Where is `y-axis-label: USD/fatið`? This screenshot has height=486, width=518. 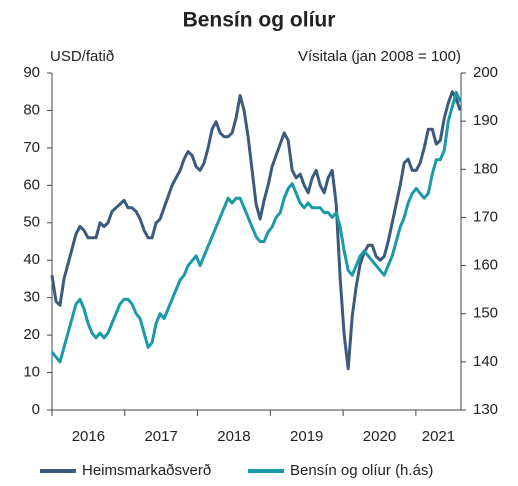
y-axis-label: USD/fatið is located at coordinates (82, 56).